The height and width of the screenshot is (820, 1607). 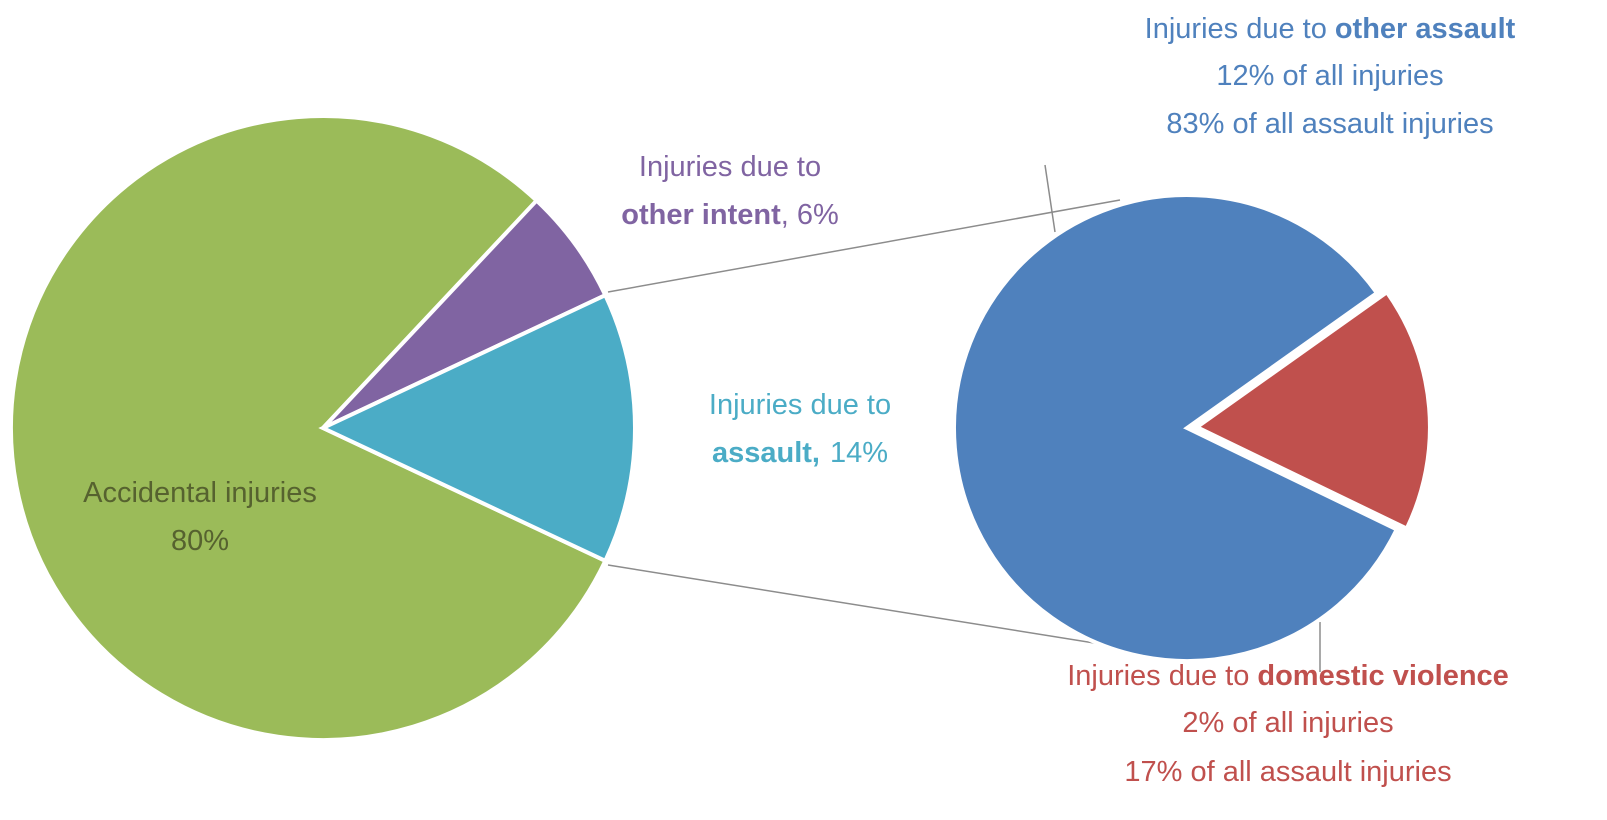 What do you see at coordinates (1050, 198) in the screenshot?
I see `leader-line` at bounding box center [1050, 198].